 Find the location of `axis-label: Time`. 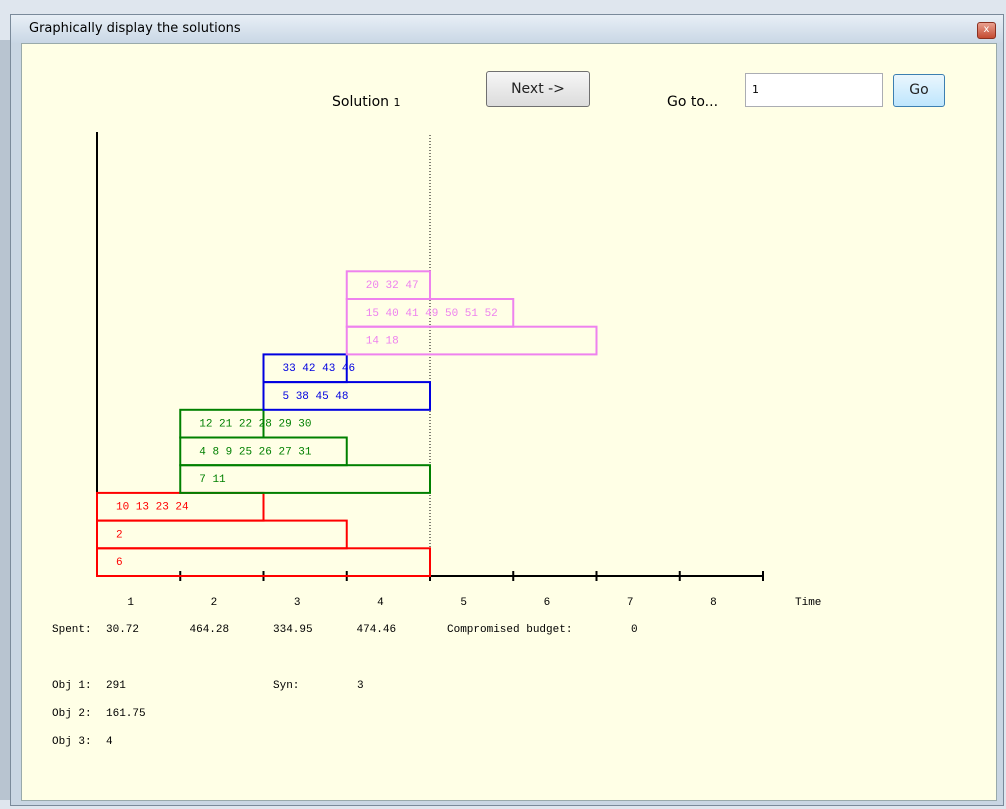

axis-label: Time is located at coordinates (808, 603).